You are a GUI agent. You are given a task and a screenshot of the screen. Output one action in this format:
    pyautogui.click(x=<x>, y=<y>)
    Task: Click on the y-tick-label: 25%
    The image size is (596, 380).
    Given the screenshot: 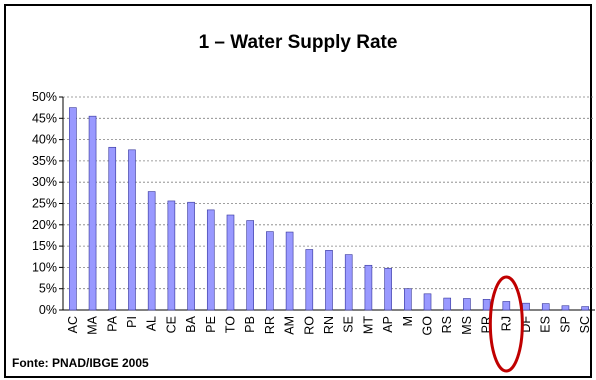 What is the action you would take?
    pyautogui.click(x=44, y=204)
    